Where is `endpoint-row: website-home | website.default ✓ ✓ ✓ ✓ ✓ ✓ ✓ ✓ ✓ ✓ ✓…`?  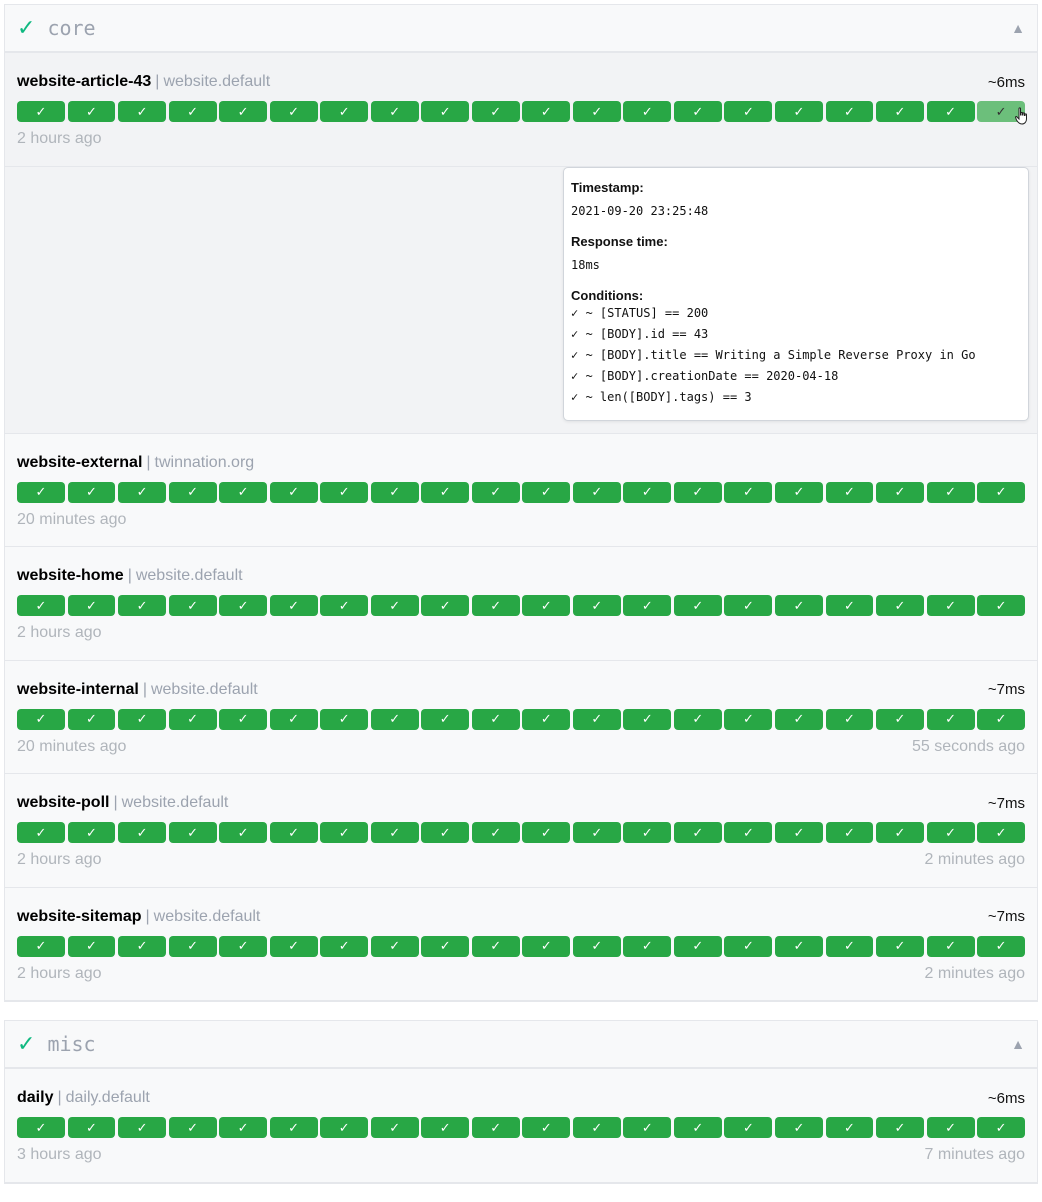 endpoint-row: website-home | website.default ✓ ✓ ✓ ✓ ✓ ✓ ✓ ✓ ✓ ✓ ✓… is located at coordinates (521, 604).